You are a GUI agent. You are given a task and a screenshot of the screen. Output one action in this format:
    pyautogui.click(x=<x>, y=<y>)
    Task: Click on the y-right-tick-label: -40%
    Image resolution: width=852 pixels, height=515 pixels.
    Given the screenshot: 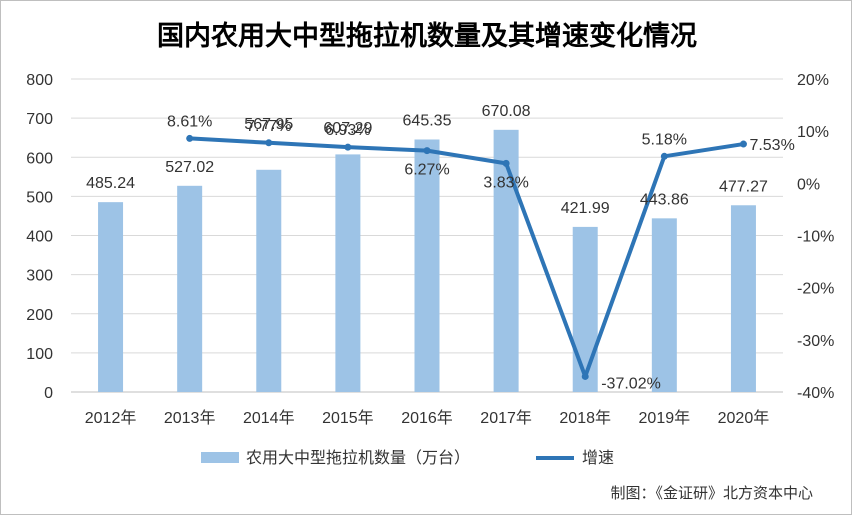 What is the action you would take?
    pyautogui.click(x=815, y=393)
    